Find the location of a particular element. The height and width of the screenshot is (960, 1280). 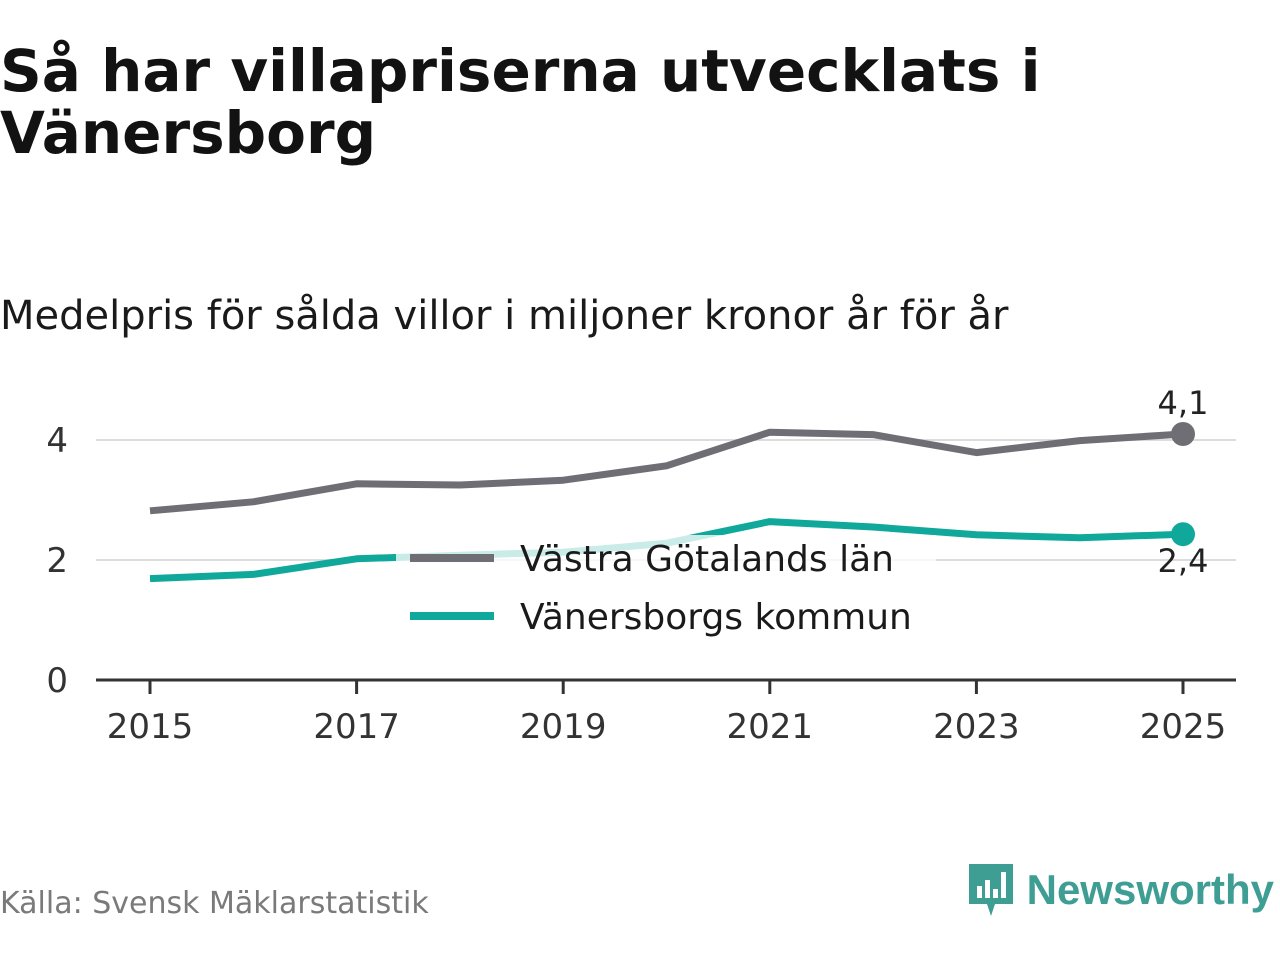

x-tick-label: 2015 is located at coordinates (150, 727).